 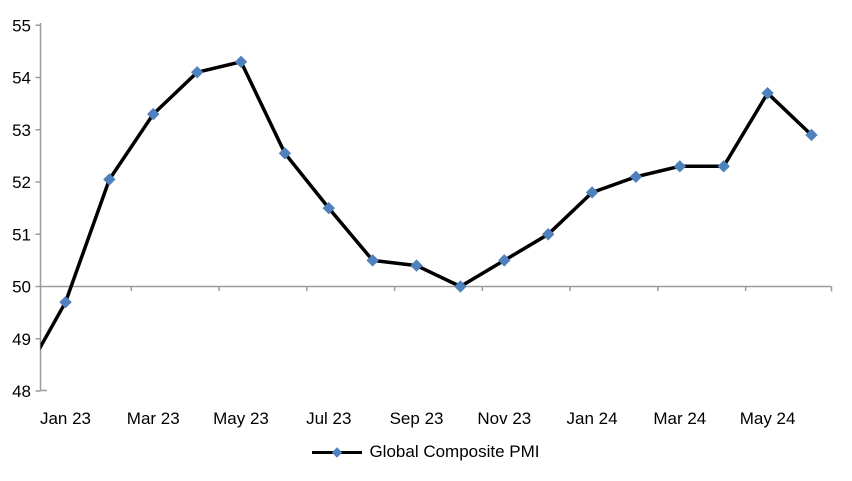 What do you see at coordinates (21, 130) in the screenshot?
I see `y-tick-label: 53` at bounding box center [21, 130].